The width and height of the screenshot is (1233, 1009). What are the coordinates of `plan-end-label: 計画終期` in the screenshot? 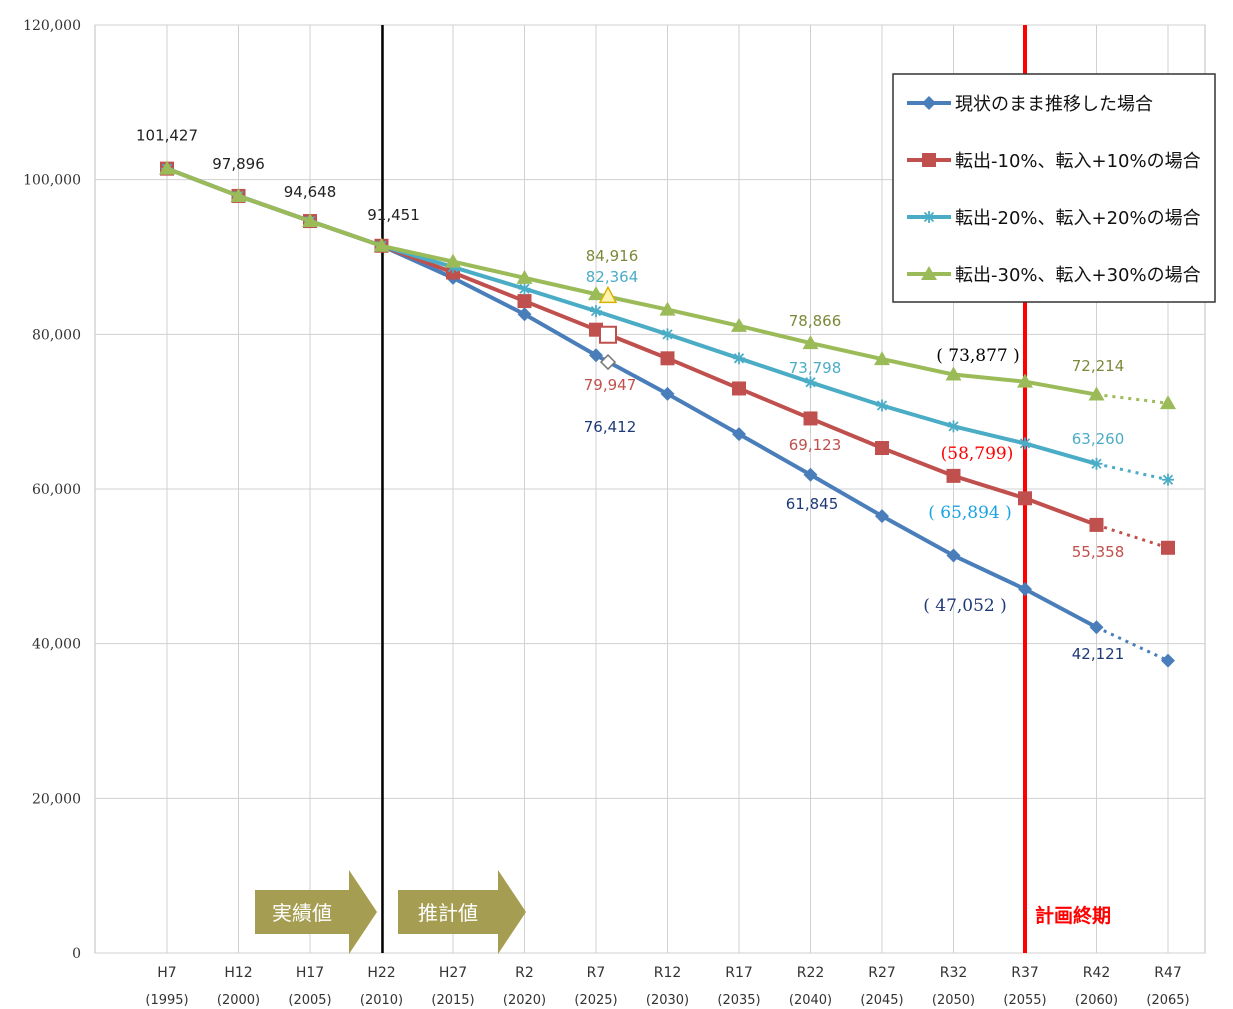 It's located at (1073, 915).